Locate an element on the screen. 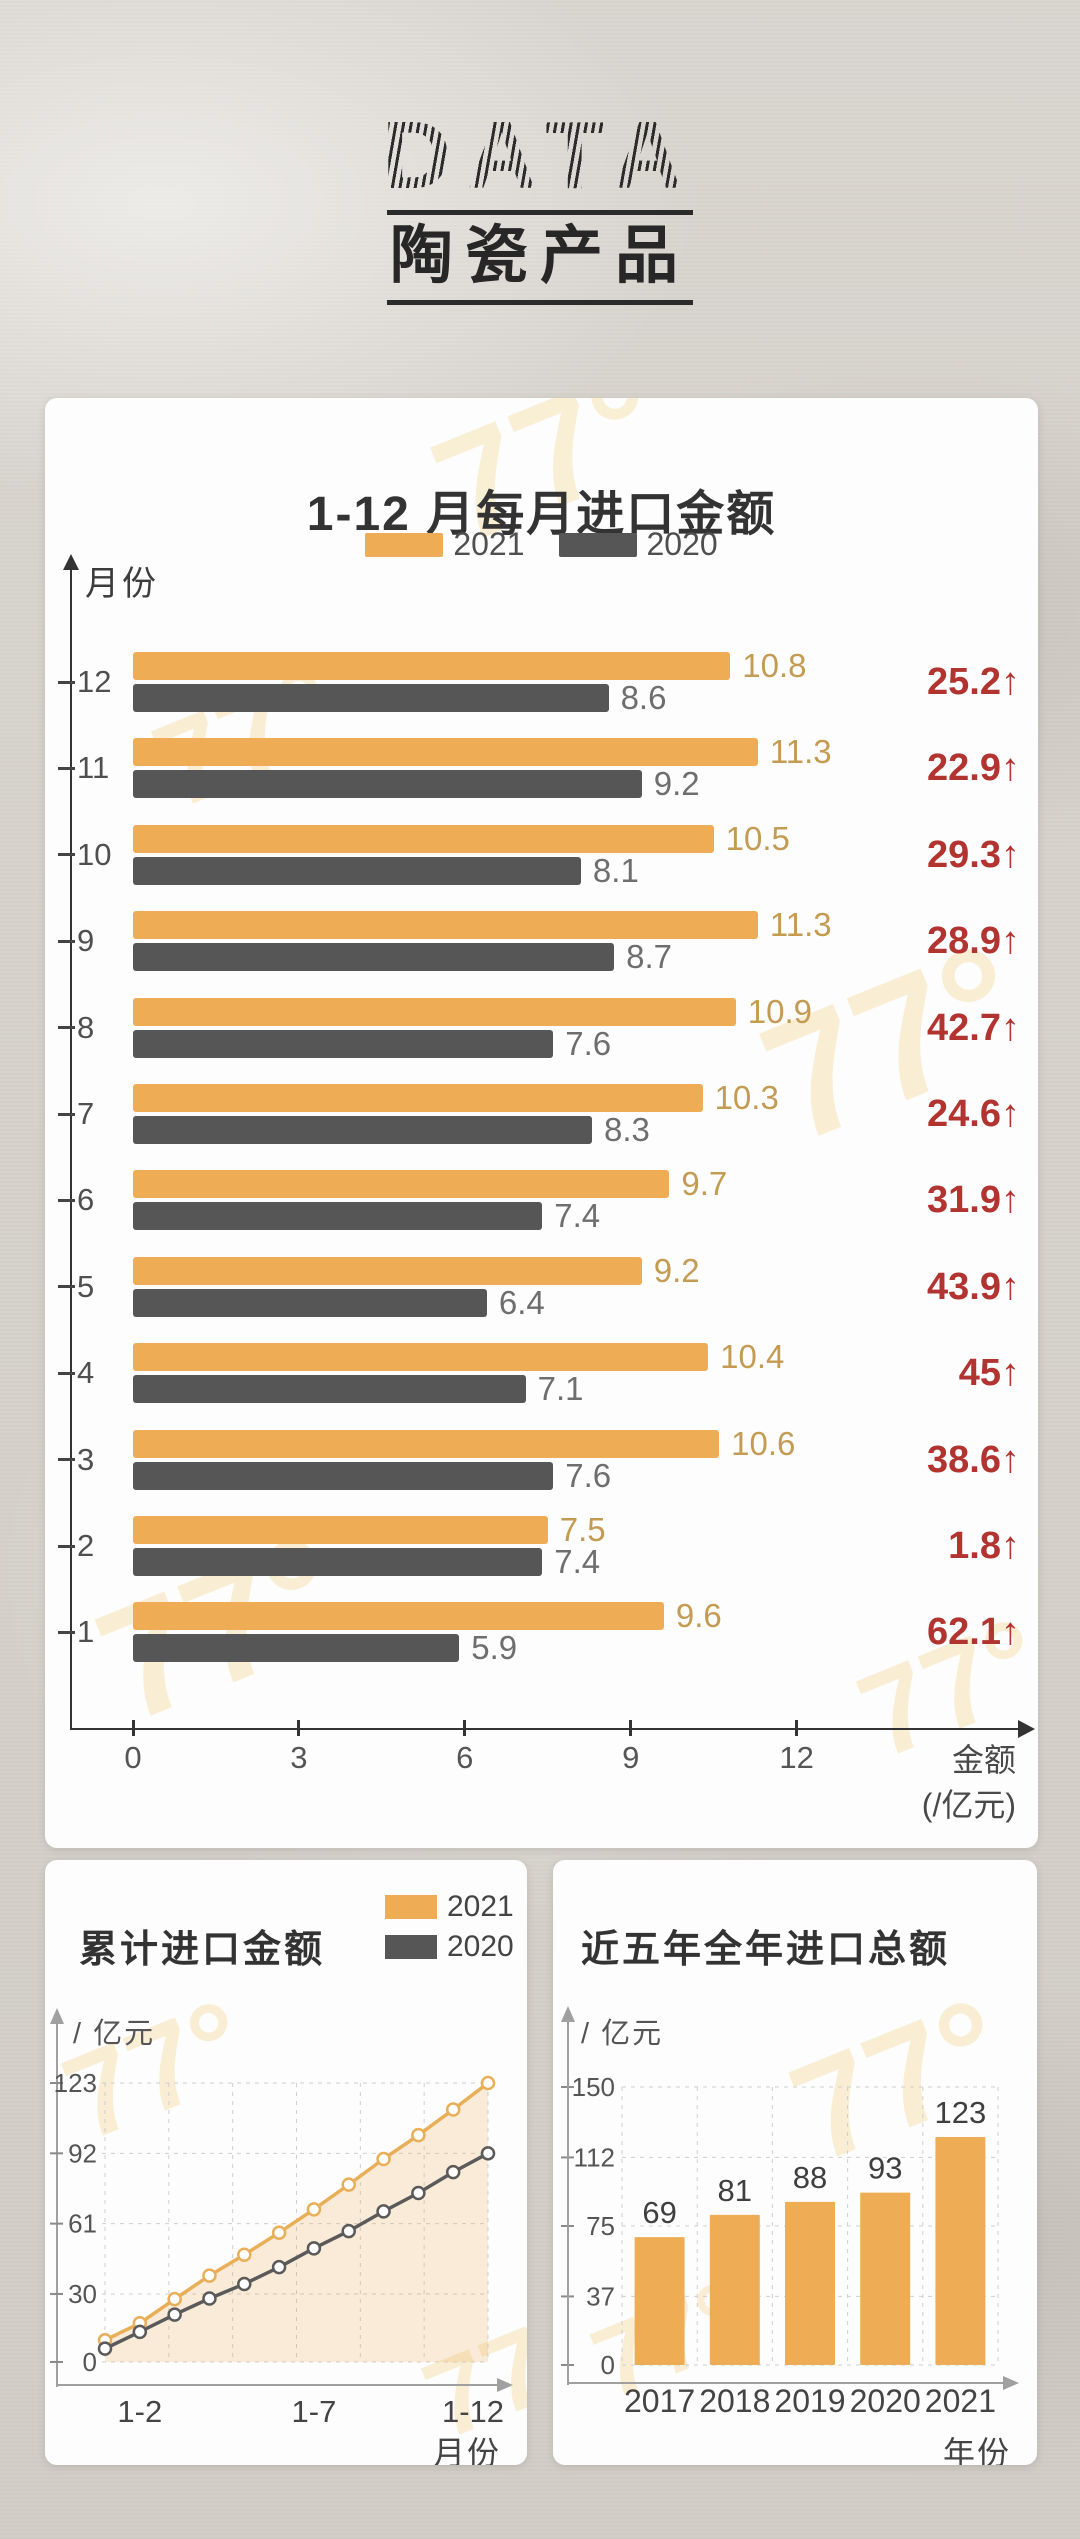 This screenshot has height=2539, width=1080. bar-value-2020: 5.9 is located at coordinates (494, 1648).